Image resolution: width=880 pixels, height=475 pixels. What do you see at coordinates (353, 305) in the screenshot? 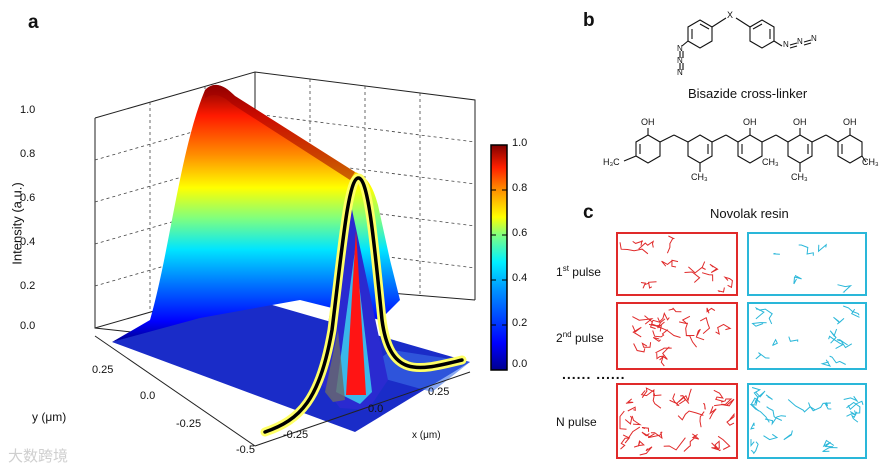
I see `cross-section-slice` at bounding box center [353, 305].